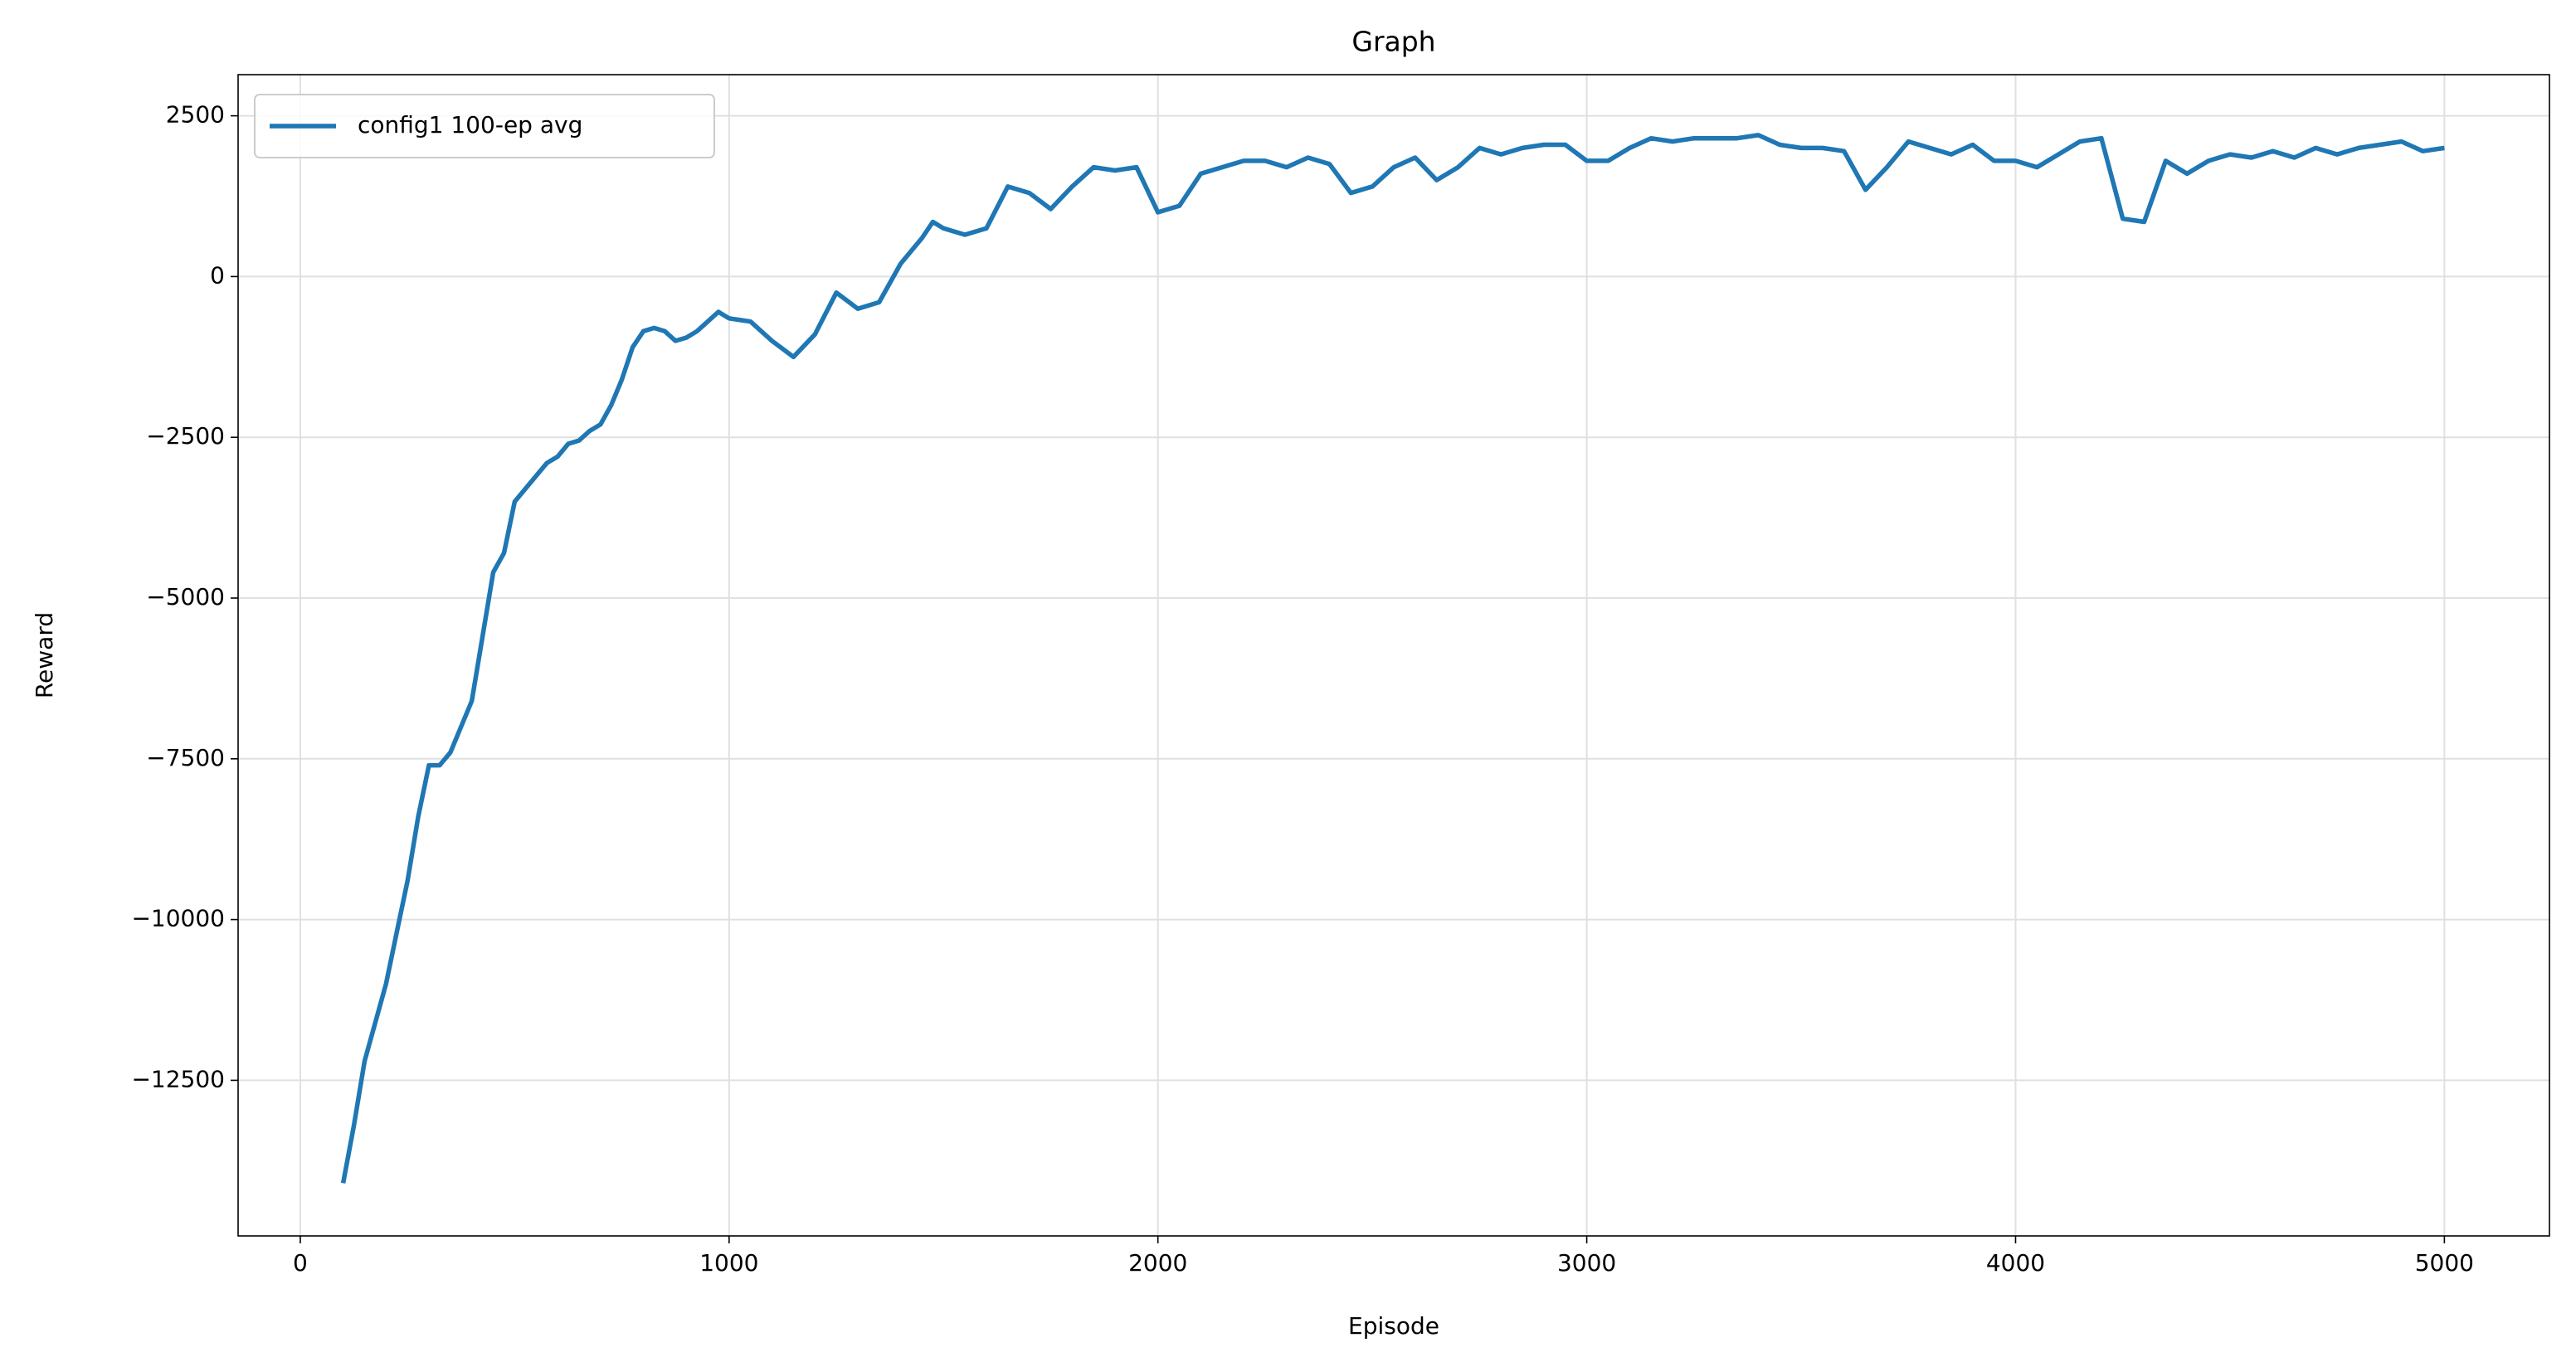  Describe the element at coordinates (2015, 1263) in the screenshot. I see `x-tick-label: 4000` at that location.